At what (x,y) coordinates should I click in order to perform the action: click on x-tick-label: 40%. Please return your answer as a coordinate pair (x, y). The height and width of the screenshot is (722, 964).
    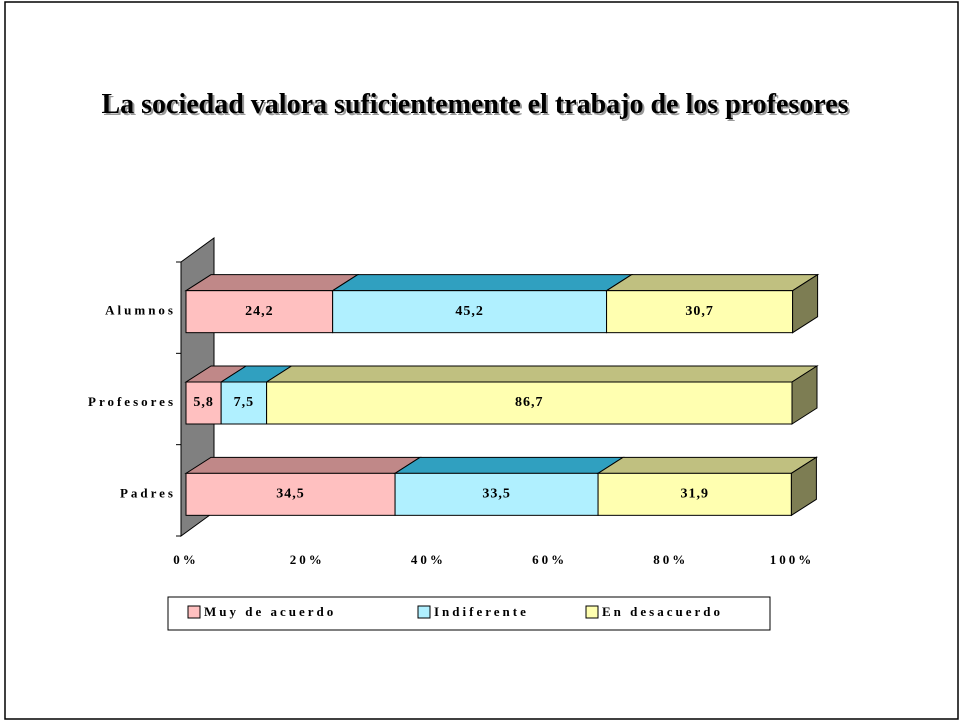
    Looking at the image, I should click on (428, 559).